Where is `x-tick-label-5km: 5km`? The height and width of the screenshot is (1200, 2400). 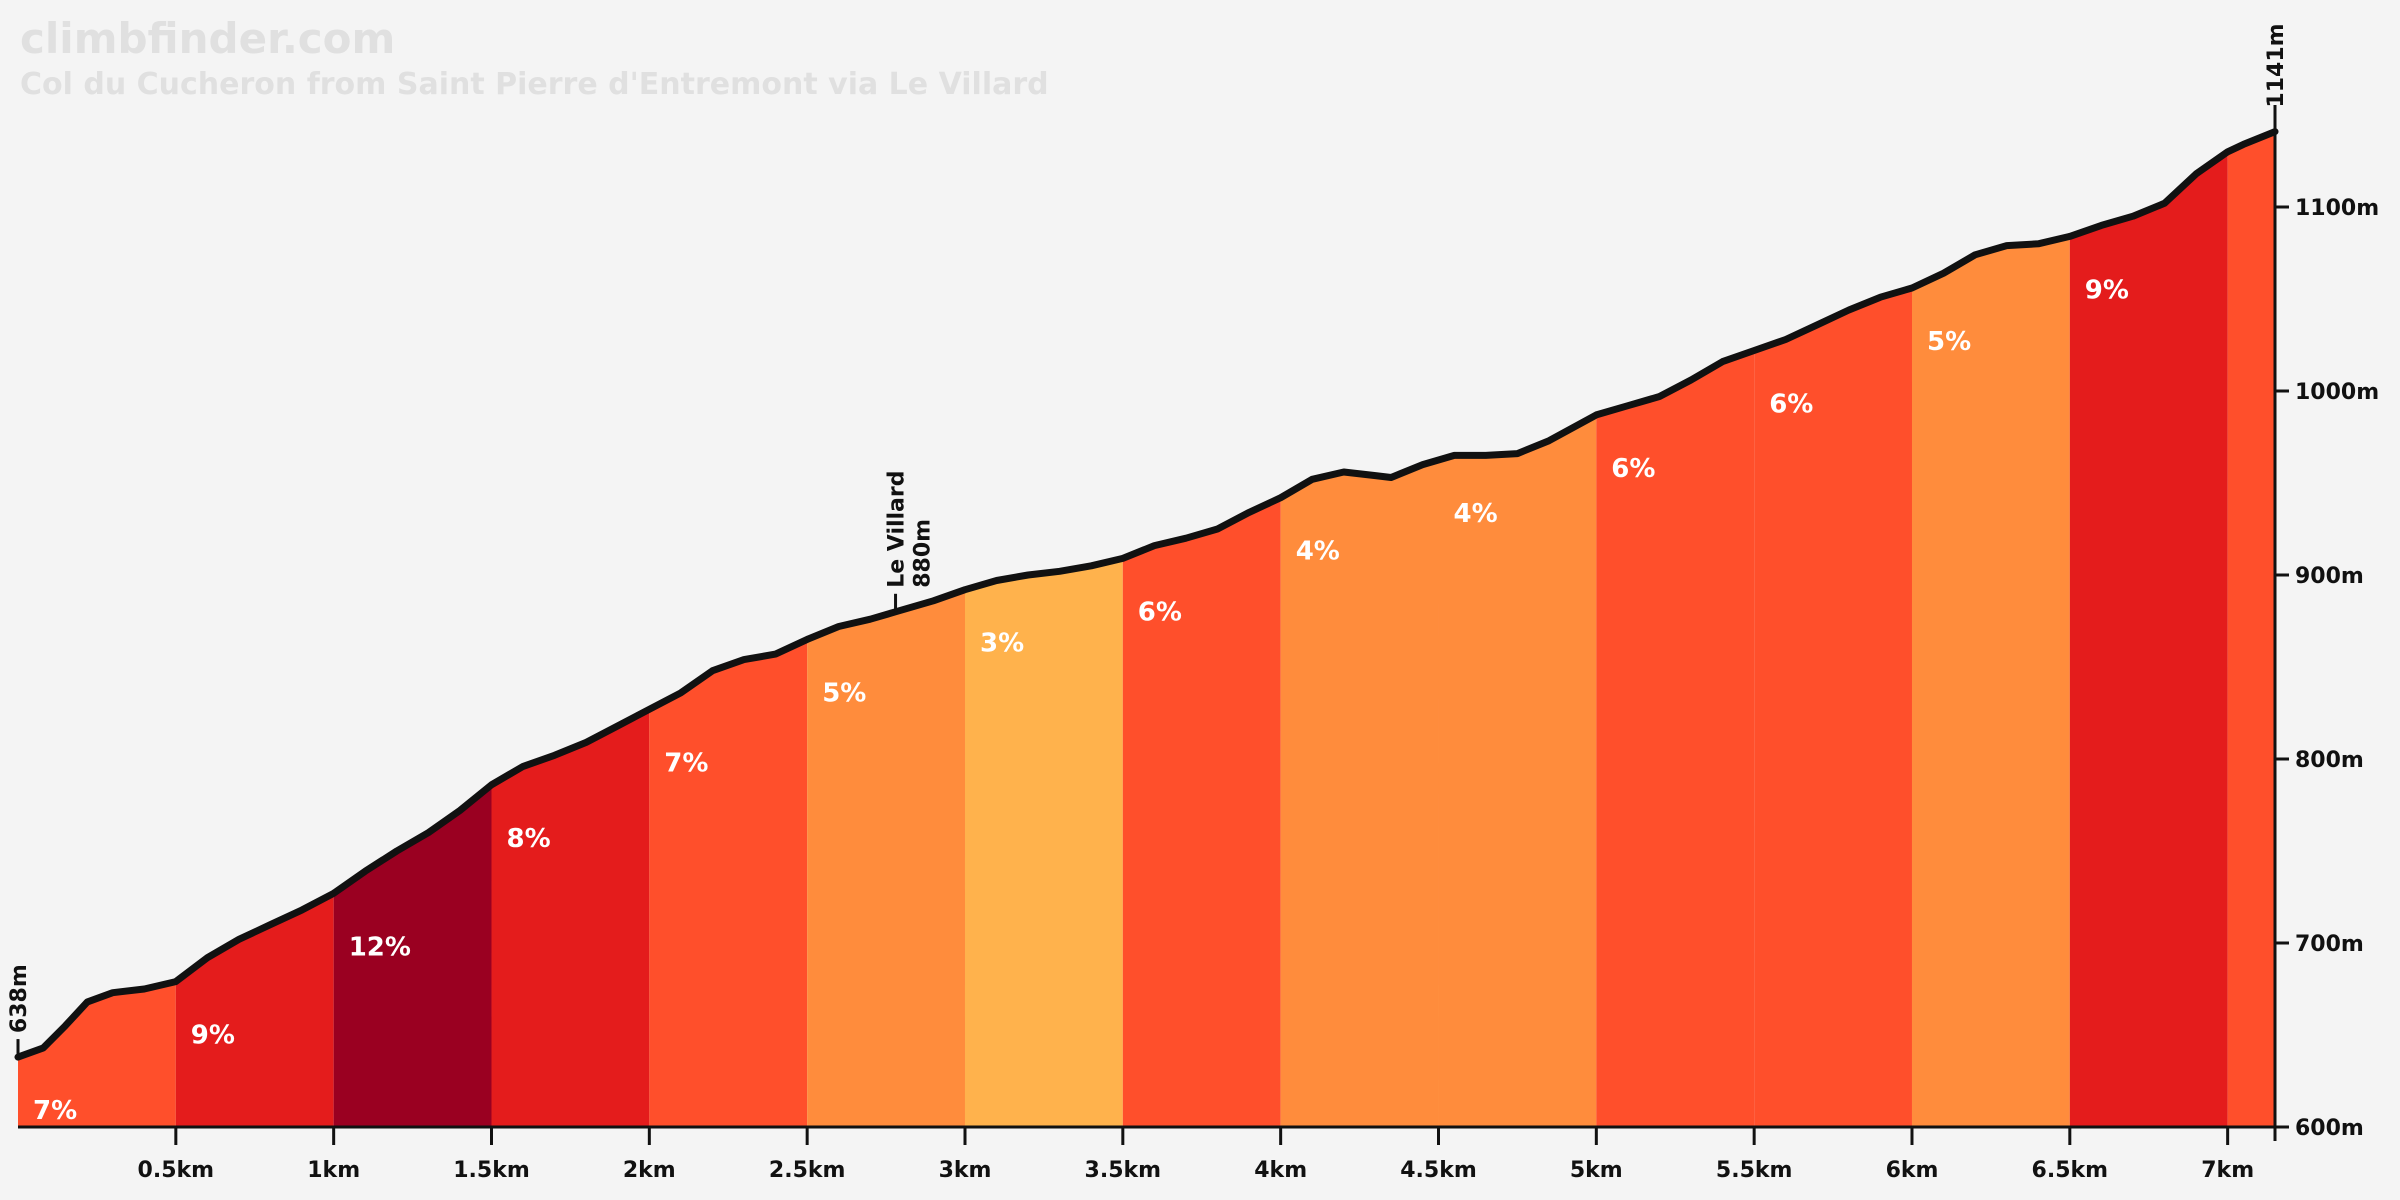
x-tick-label-5km: 5km is located at coordinates (1596, 1170).